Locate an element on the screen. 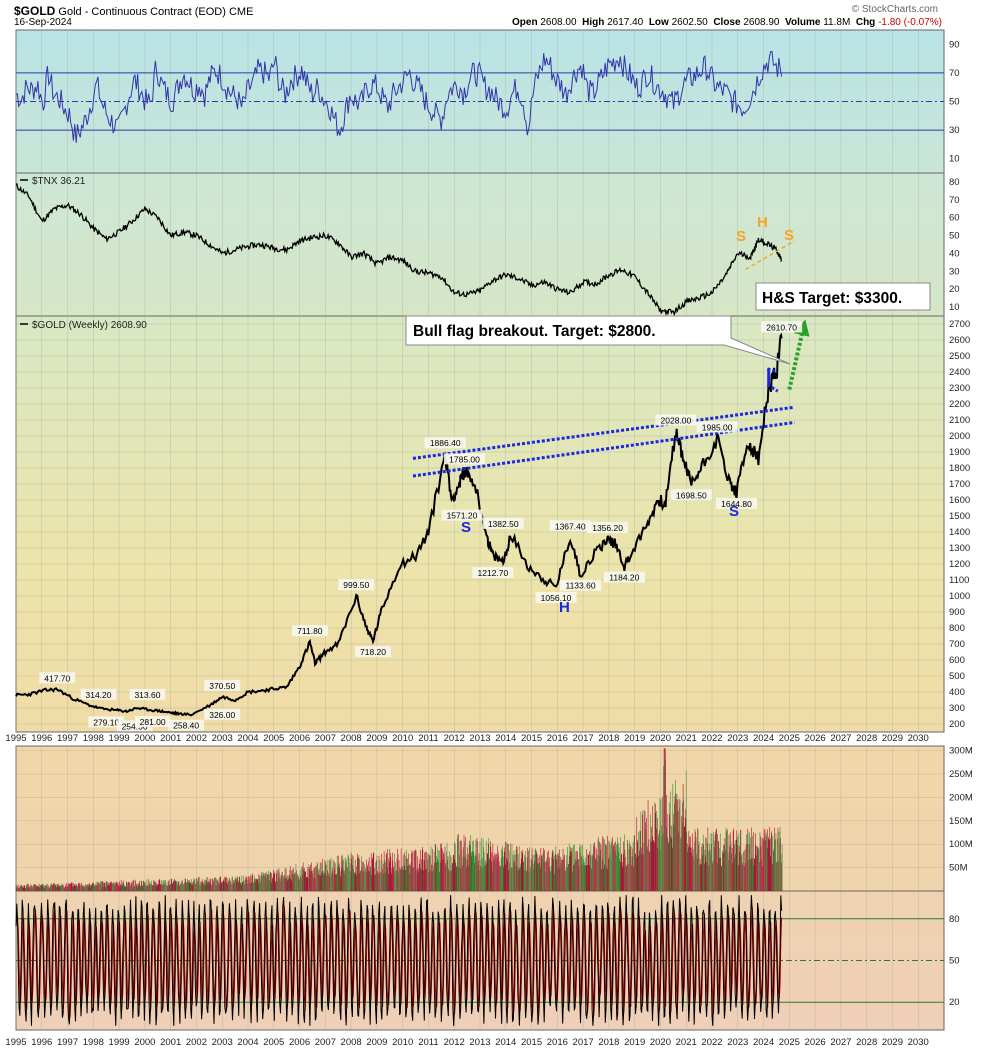 The image size is (990, 1051). price-tick-label: 1900 is located at coordinates (959, 452).